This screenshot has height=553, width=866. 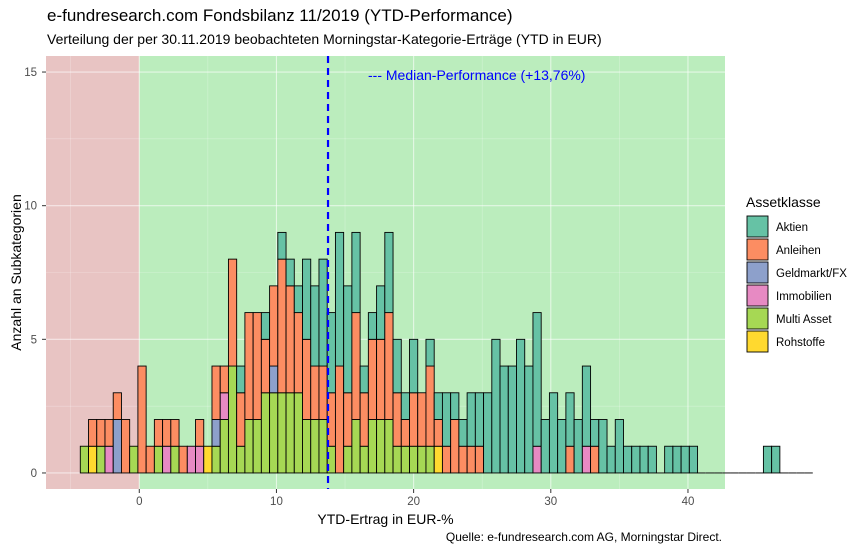 What do you see at coordinates (688, 502) in the screenshot?
I see `x-tick-label: 40` at bounding box center [688, 502].